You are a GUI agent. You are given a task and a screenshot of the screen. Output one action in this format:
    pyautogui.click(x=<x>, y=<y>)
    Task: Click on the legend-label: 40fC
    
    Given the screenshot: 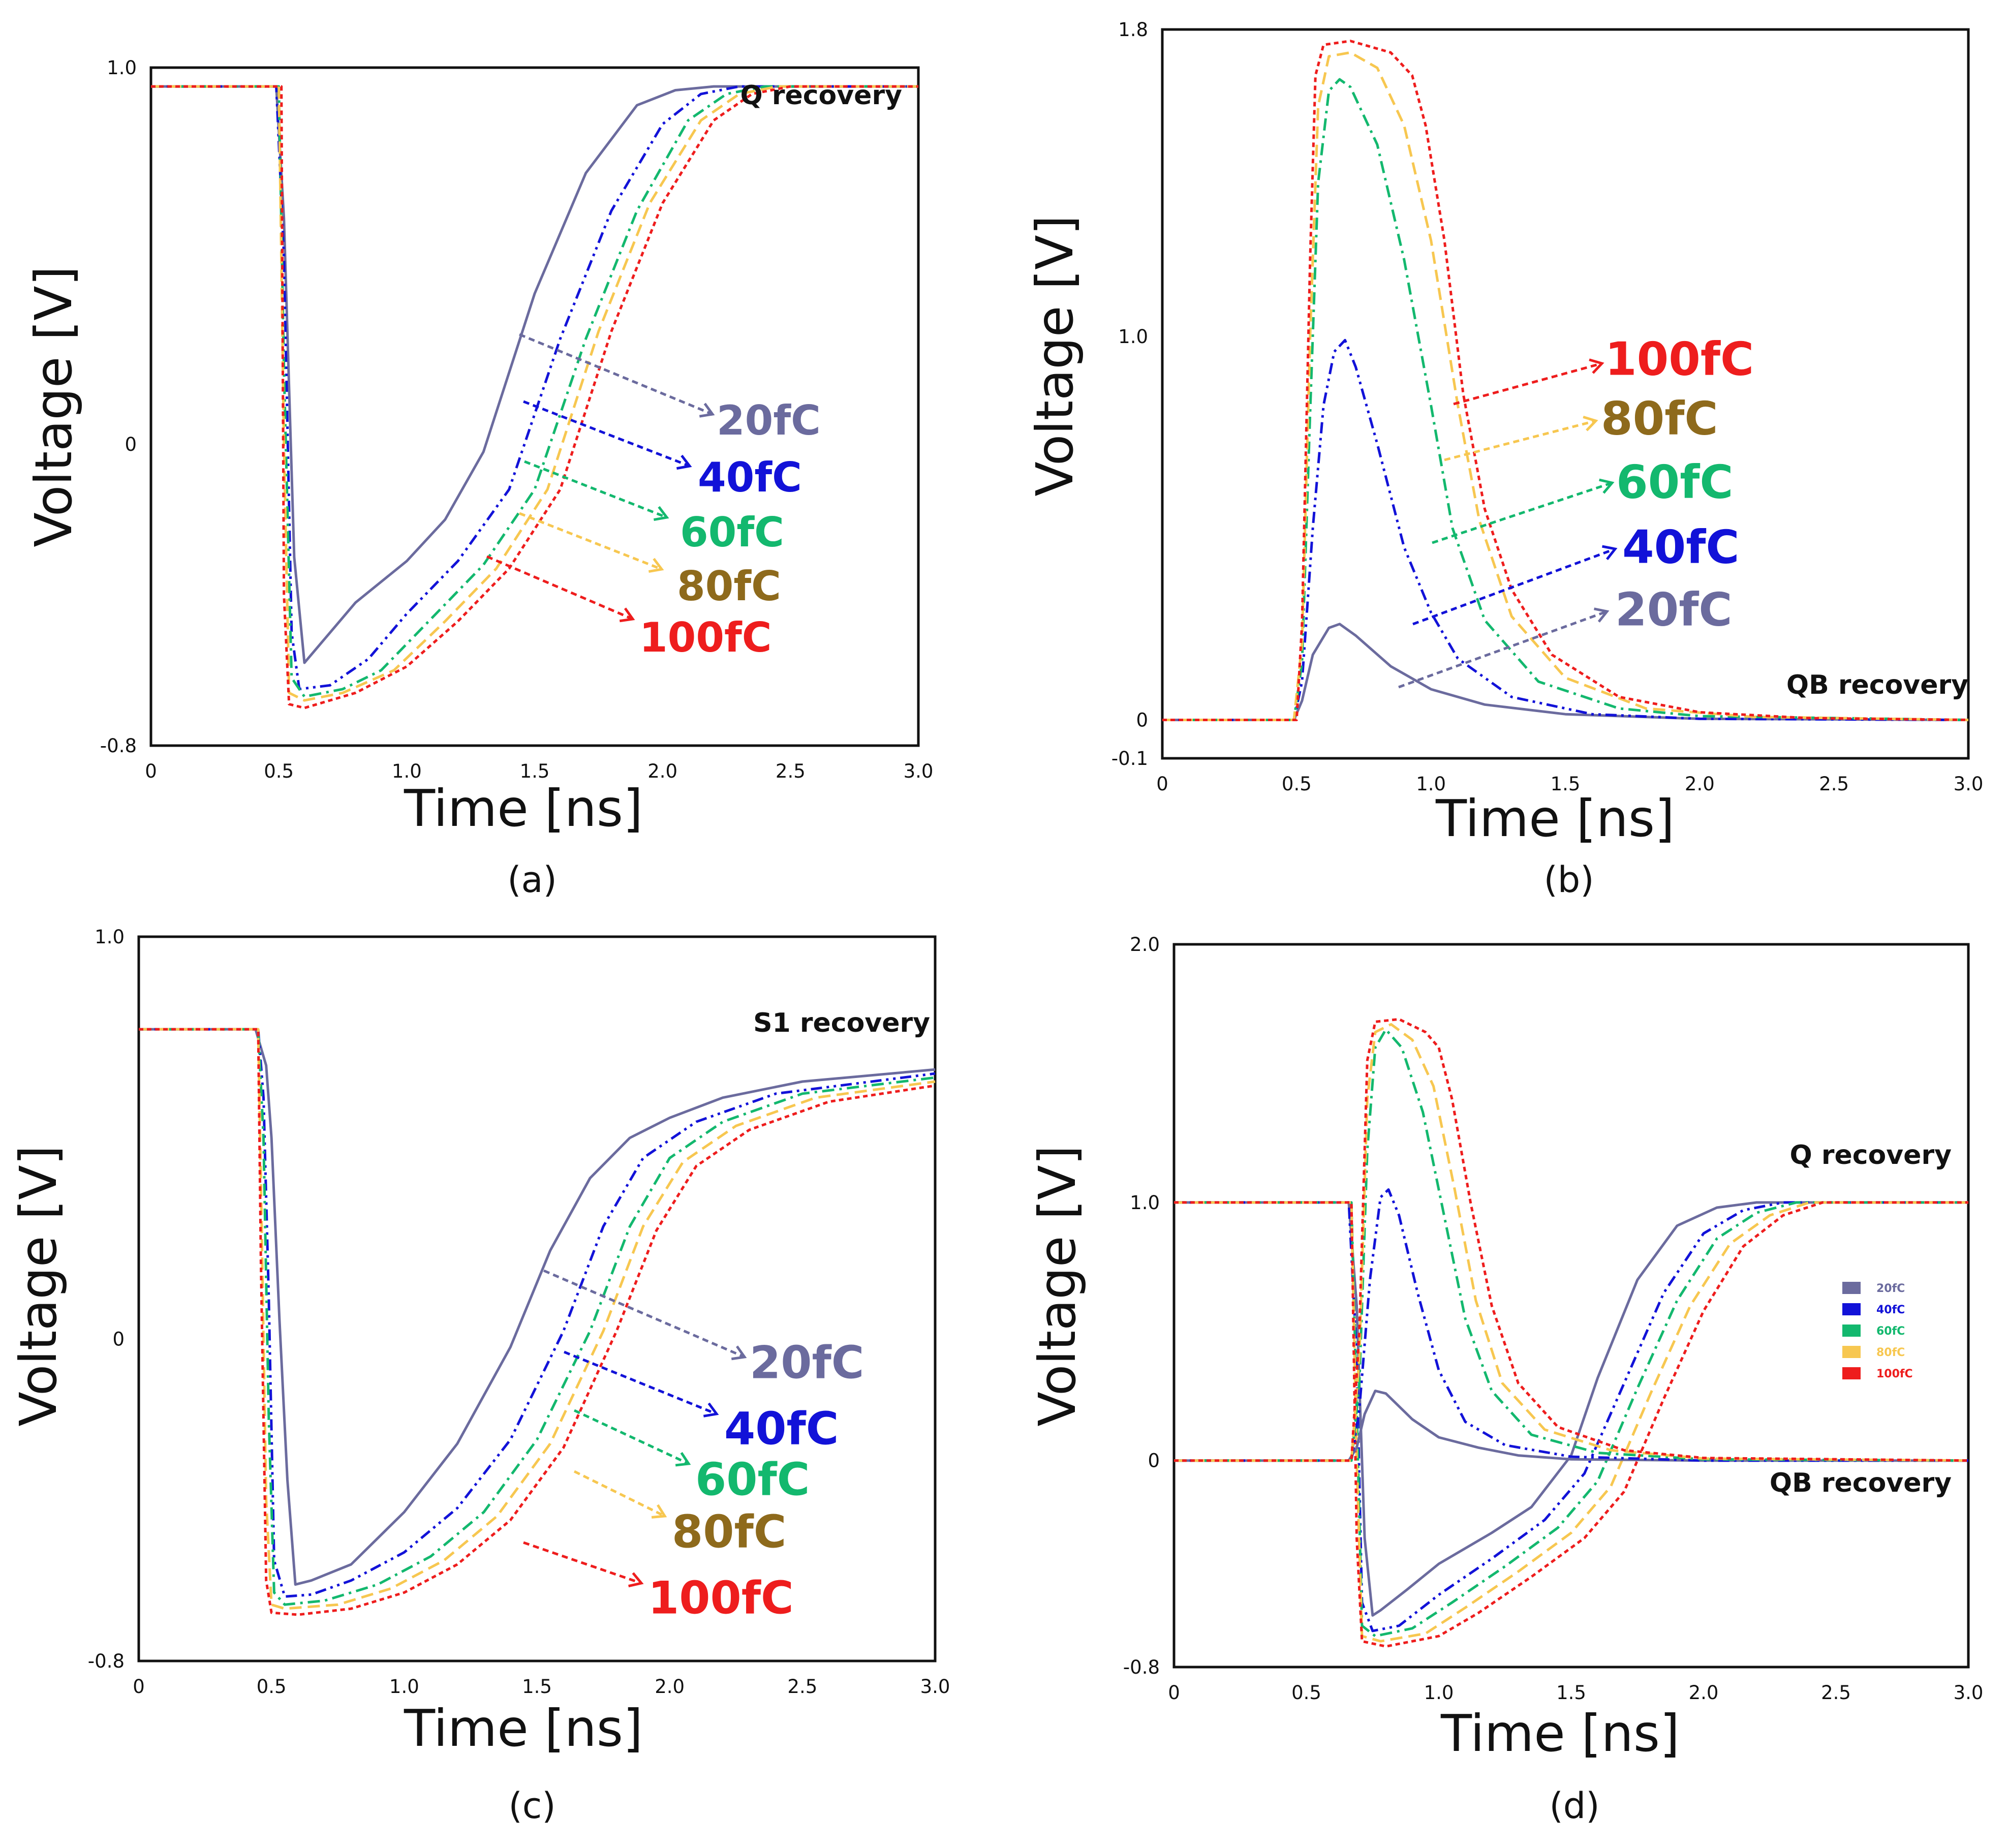 What is the action you would take?
    pyautogui.click(x=1890, y=1310)
    